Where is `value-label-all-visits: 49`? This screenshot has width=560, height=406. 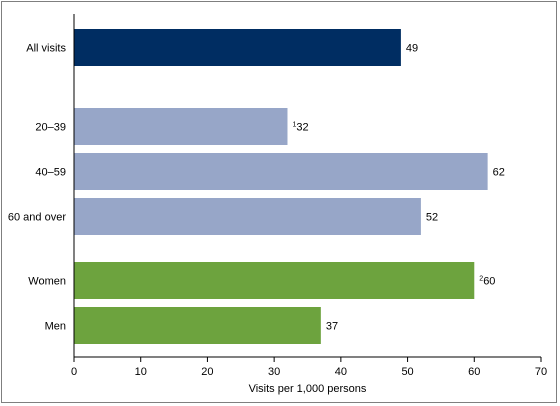 value-label-all-visits: 49 is located at coordinates (412, 49).